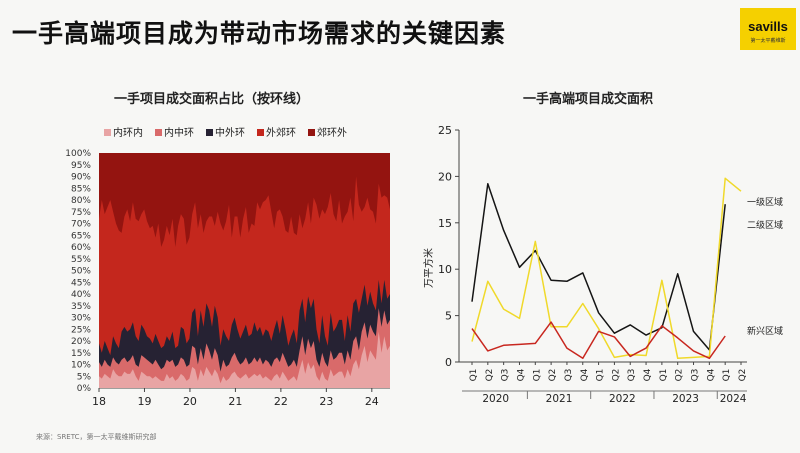  Describe the element at coordinates (81, 342) in the screenshot. I see `y-tick-label: 20%` at that location.